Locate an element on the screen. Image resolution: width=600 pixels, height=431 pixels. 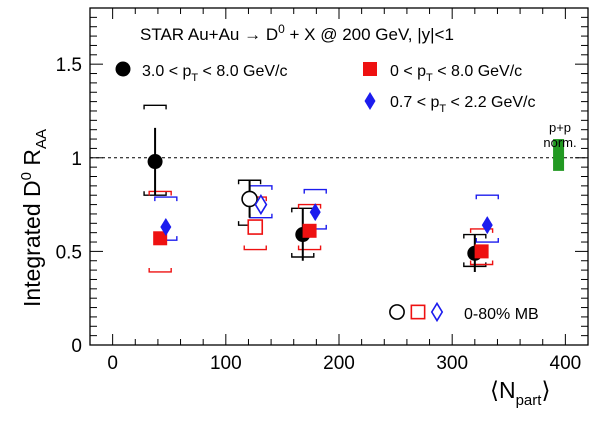
legend-label: 0.7 < pT < 2.2 GeV/c is located at coordinates (463, 104).